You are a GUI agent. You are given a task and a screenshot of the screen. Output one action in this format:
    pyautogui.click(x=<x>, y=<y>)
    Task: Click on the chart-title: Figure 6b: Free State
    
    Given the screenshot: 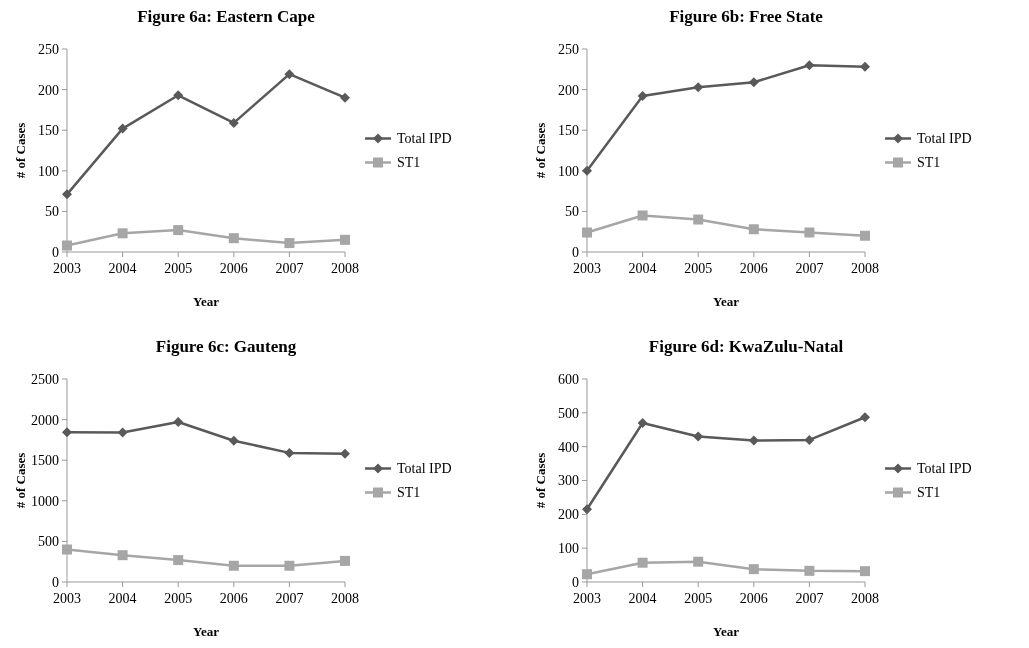 What is the action you would take?
    pyautogui.click(x=746, y=16)
    